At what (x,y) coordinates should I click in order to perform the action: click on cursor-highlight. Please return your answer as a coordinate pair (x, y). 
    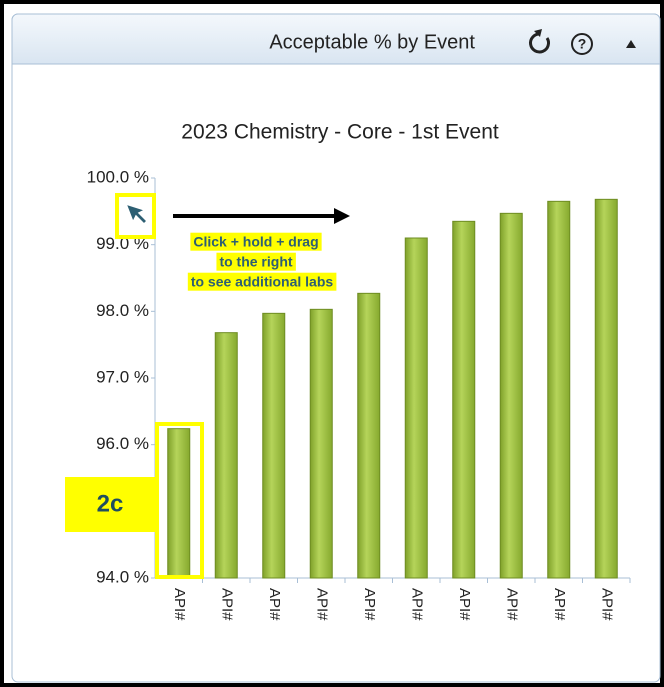
    Looking at the image, I should click on (135, 216).